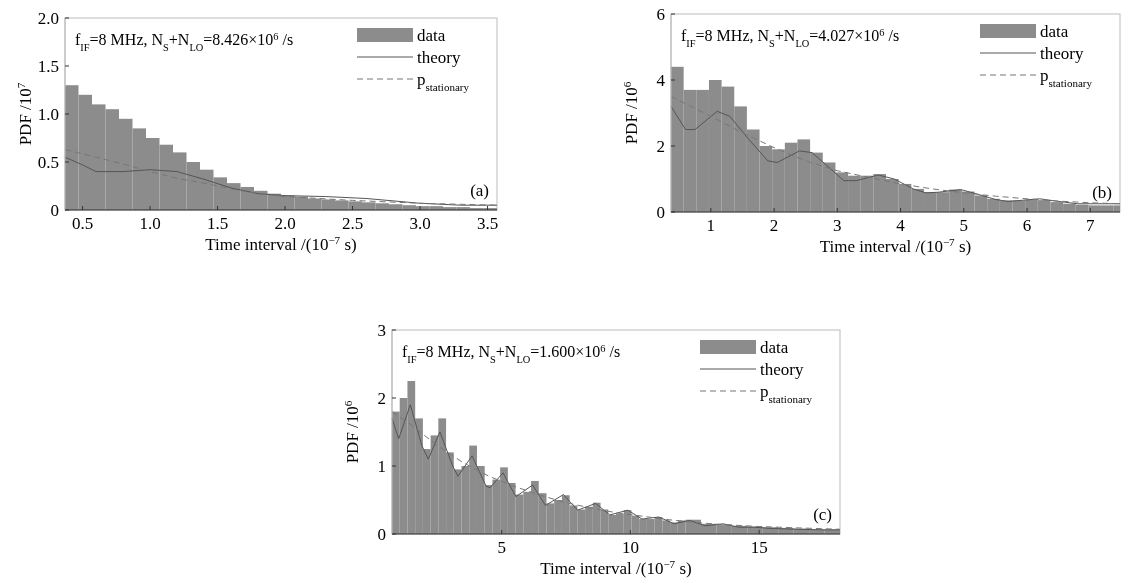 This screenshot has height=588, width=1130. Describe the element at coordinates (1102, 192) in the screenshot. I see `annotation: (b)` at that location.